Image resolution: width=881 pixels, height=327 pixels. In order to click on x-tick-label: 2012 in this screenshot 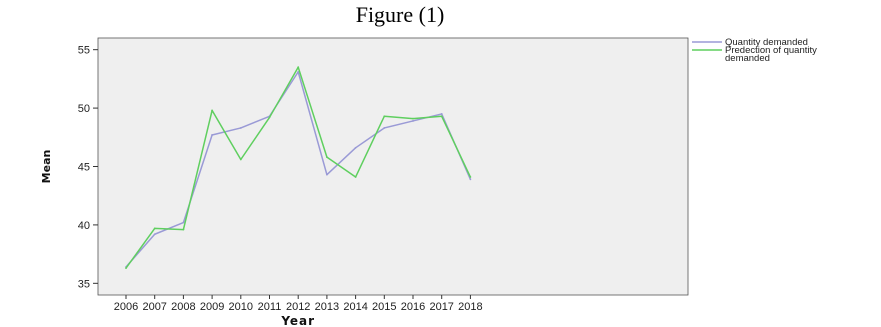, I will do `click(298, 307)`.